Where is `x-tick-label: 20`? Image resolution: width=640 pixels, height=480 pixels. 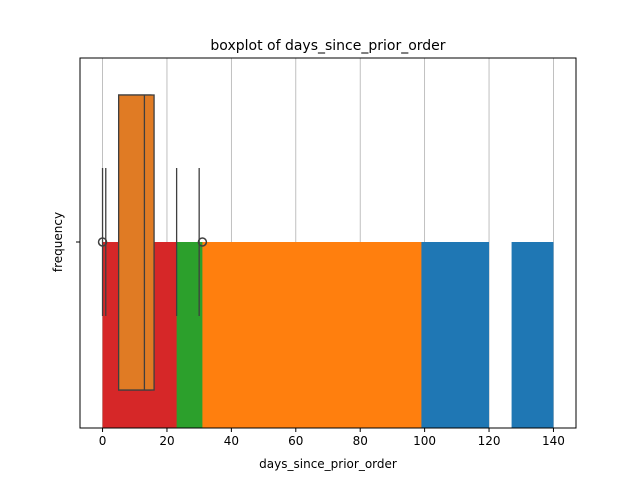
x-tick-label: 20 is located at coordinates (166, 441).